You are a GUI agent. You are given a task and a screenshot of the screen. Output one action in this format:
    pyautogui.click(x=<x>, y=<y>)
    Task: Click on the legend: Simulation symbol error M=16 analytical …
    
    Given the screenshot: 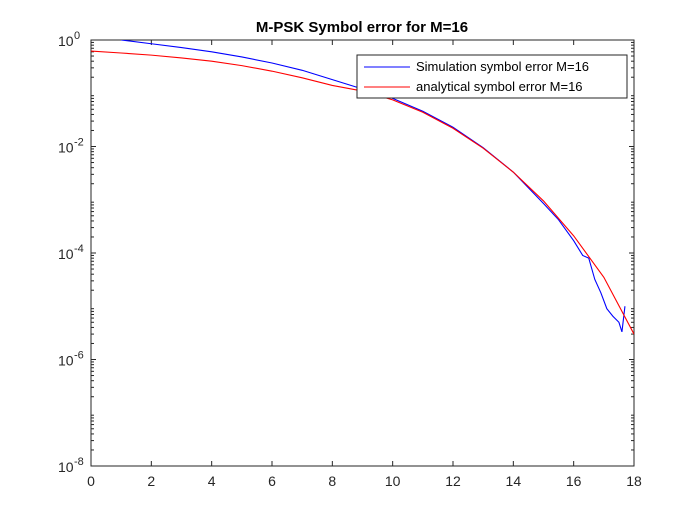 What is the action you would take?
    pyautogui.click(x=492, y=76)
    